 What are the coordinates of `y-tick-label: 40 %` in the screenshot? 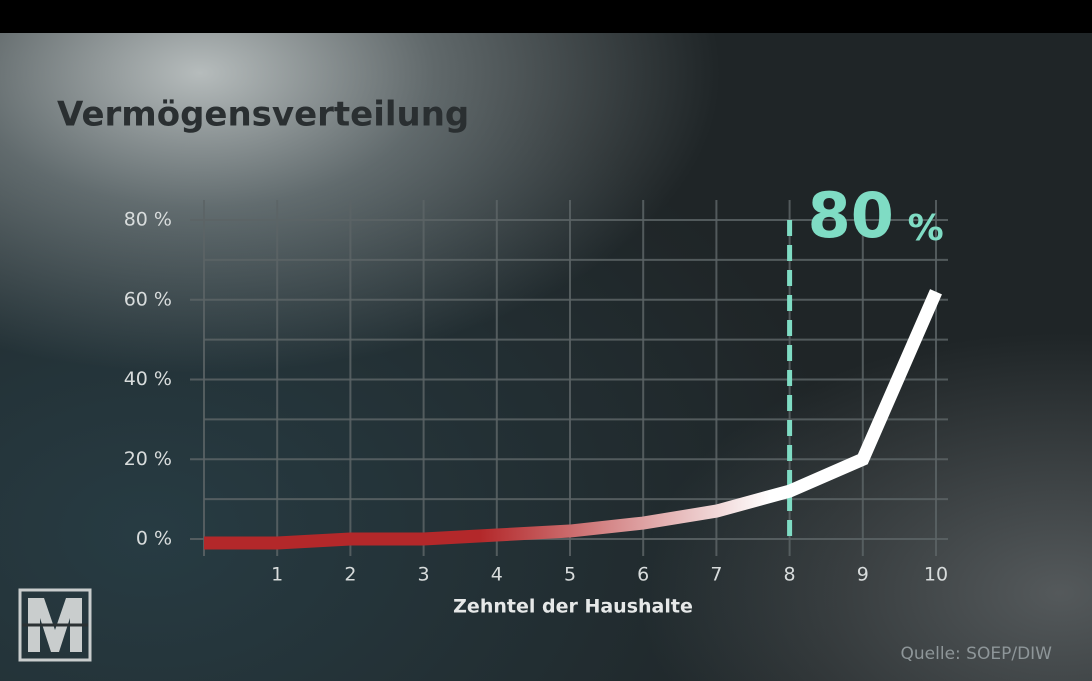 It's located at (148, 379).